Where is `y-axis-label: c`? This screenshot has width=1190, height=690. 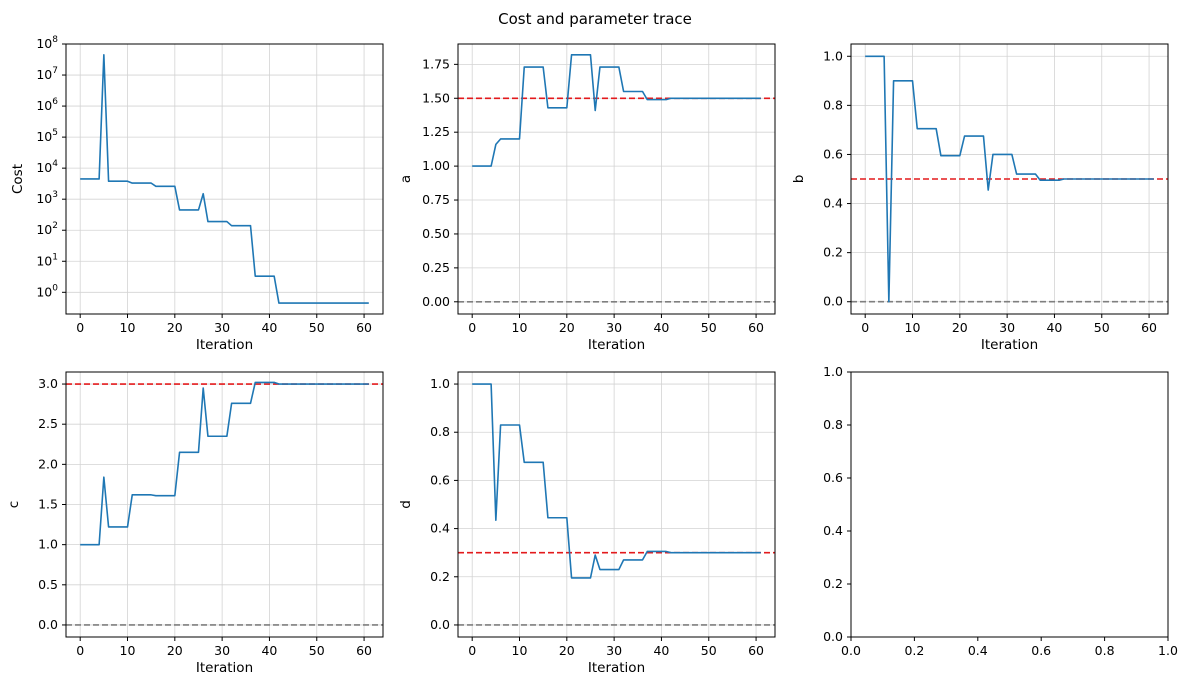 y-axis-label: c is located at coordinates (14, 504).